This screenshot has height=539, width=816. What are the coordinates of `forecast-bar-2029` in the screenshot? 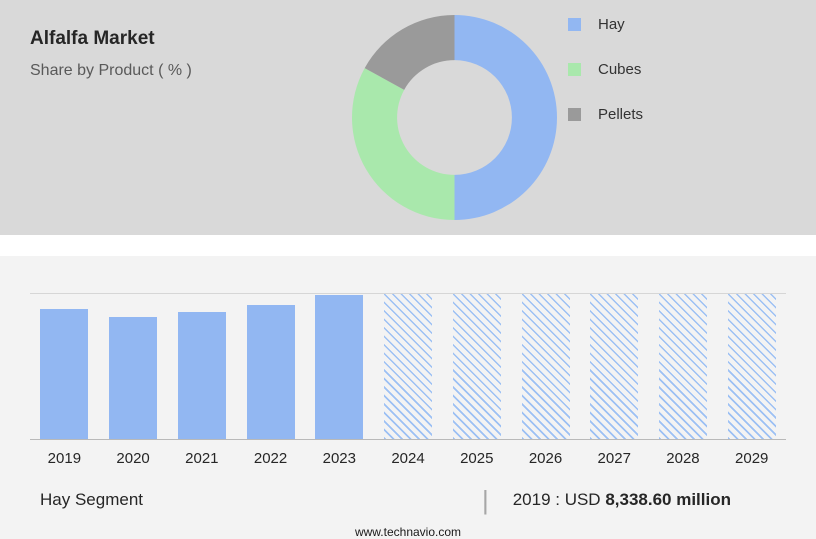 It's located at (751, 366).